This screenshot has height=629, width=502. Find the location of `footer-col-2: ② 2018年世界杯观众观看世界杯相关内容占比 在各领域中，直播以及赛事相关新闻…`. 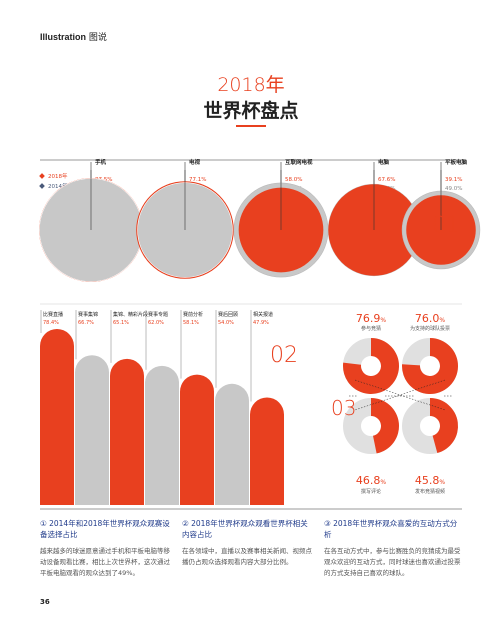

footer-col-2: ② 2018年世界杯观众观看世界杯相关内容占比 在各领域中，直播以及赛事相关新闻… is located at coordinates (248, 543).